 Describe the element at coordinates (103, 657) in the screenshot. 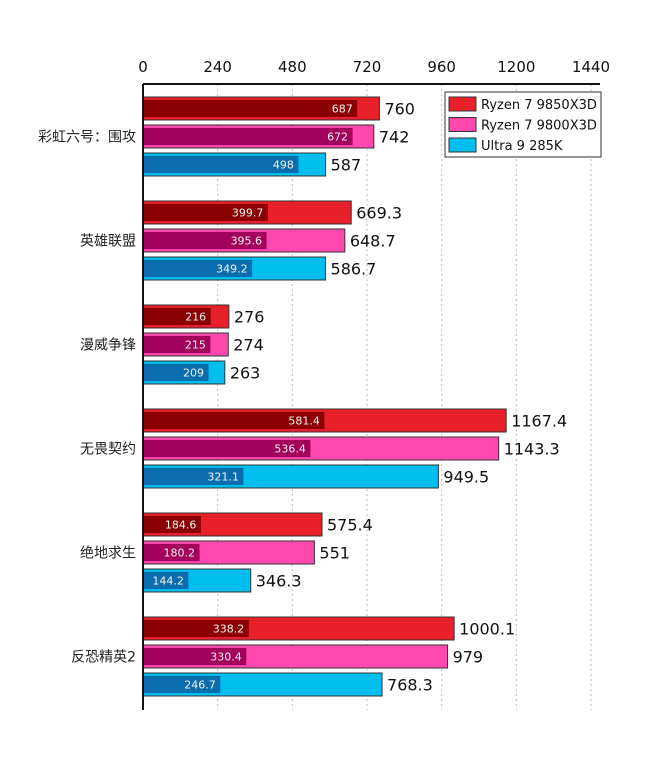

I see `category-label: 反恐精英2` at that location.